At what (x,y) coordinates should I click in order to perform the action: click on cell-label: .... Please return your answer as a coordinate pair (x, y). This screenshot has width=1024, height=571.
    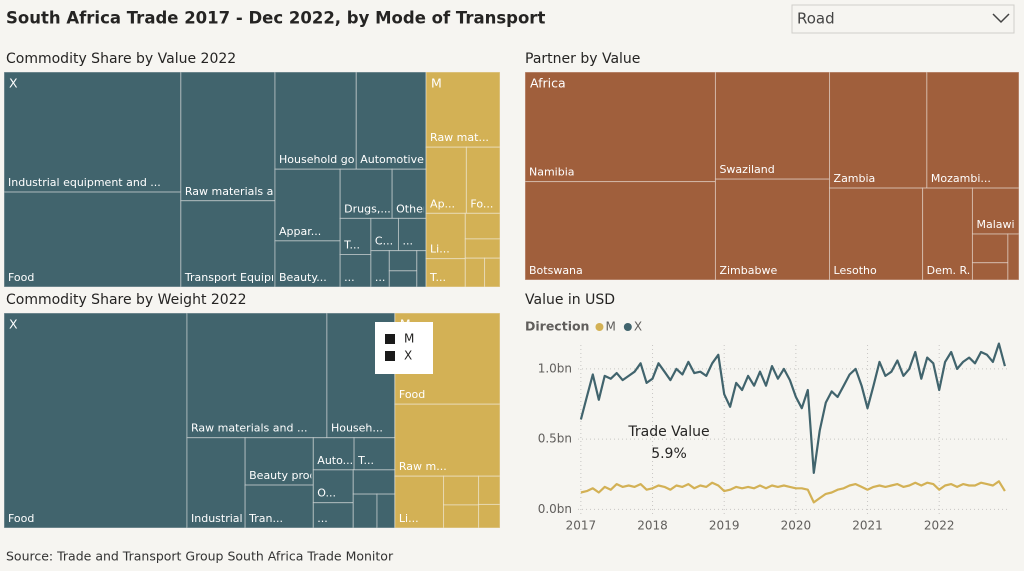
    Looking at the image, I should click on (349, 277).